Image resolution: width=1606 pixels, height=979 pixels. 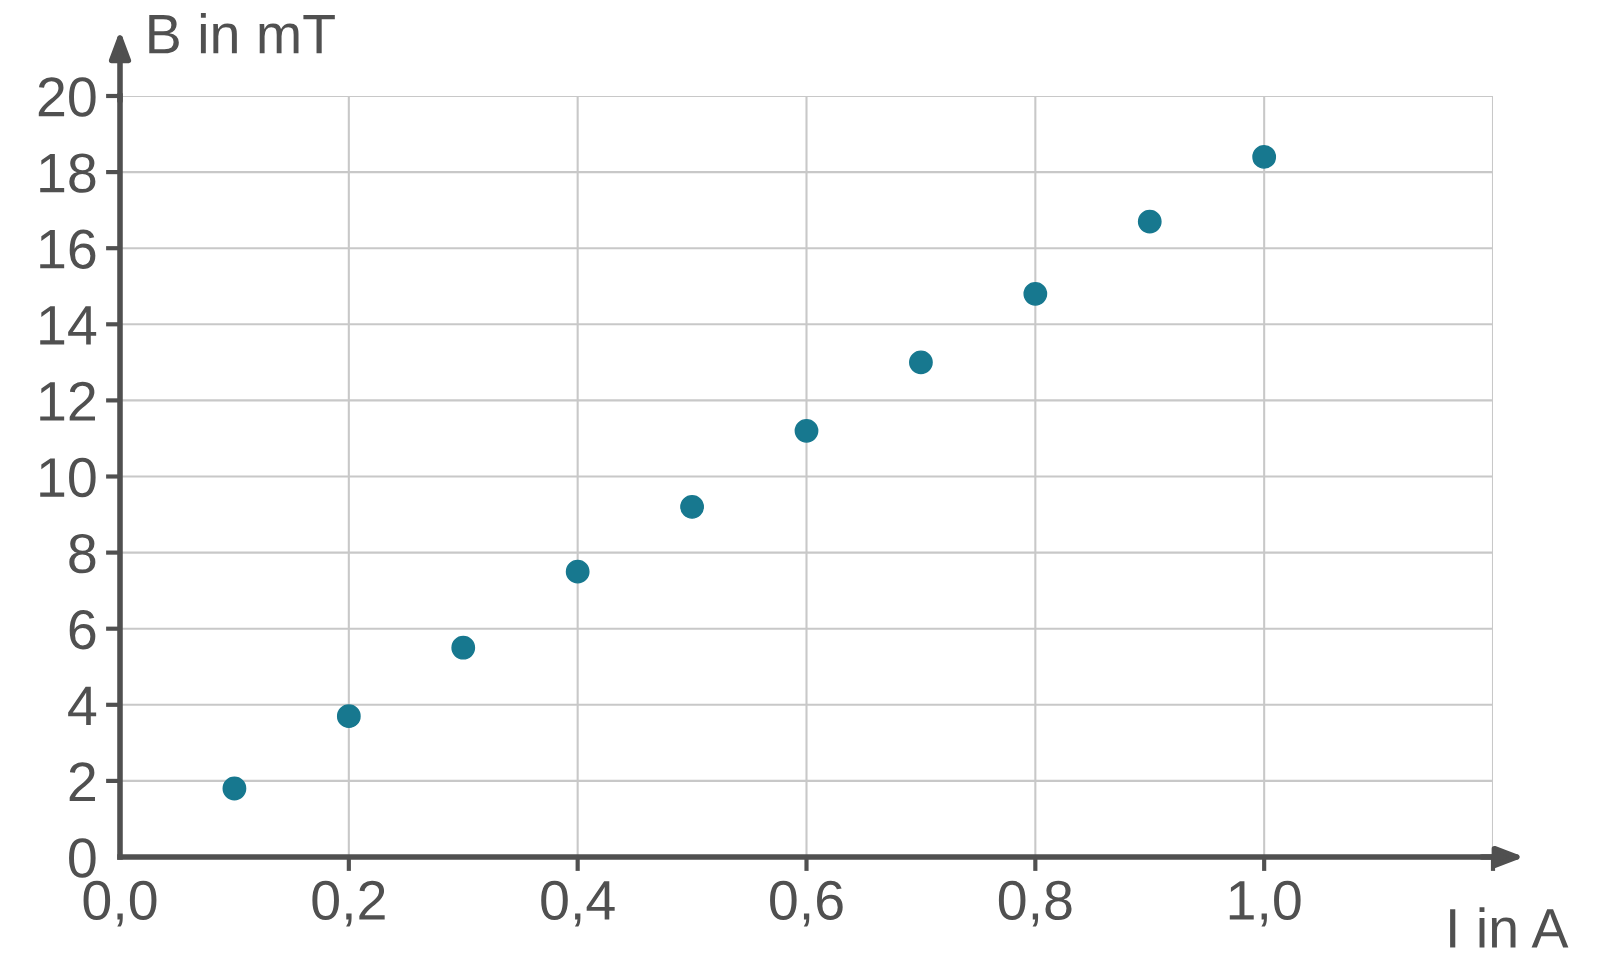 What do you see at coordinates (578, 903) in the screenshot?
I see `x-tick-label: 0,4` at bounding box center [578, 903].